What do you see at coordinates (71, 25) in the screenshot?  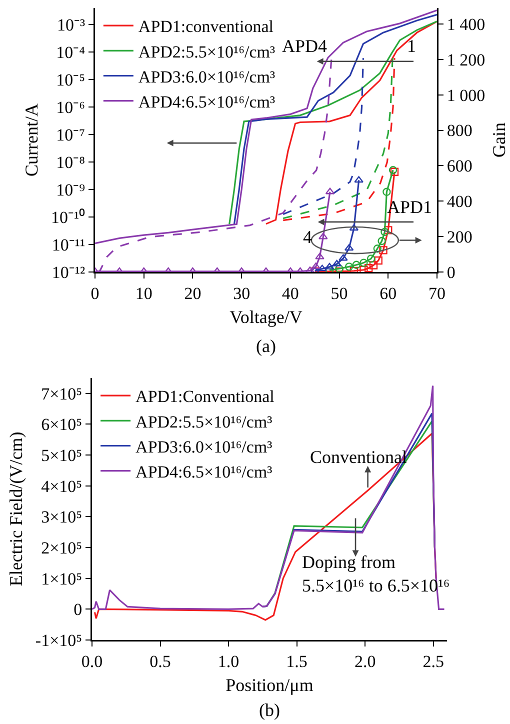 I see `y-tick-label: 10⁻³` at bounding box center [71, 25].